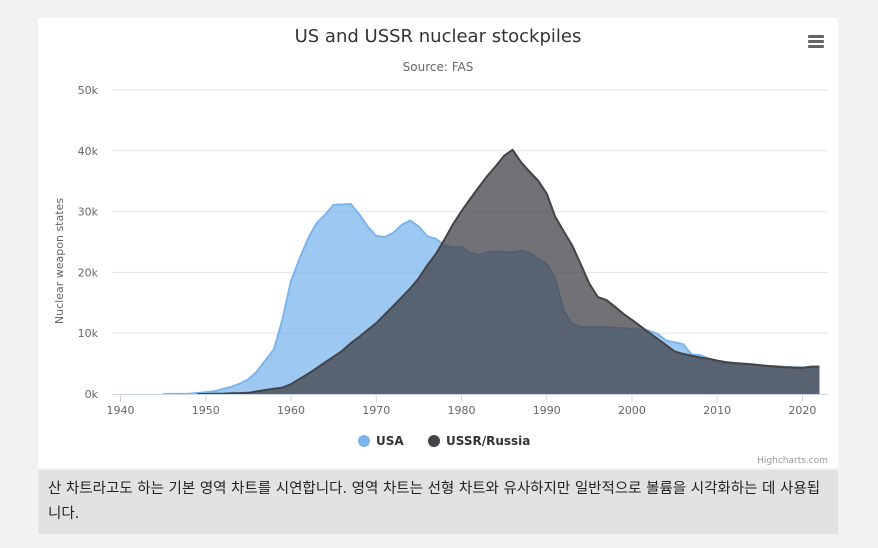 This screenshot has width=878, height=548. Describe the element at coordinates (792, 461) in the screenshot. I see `credits: Highcharts.com` at that location.